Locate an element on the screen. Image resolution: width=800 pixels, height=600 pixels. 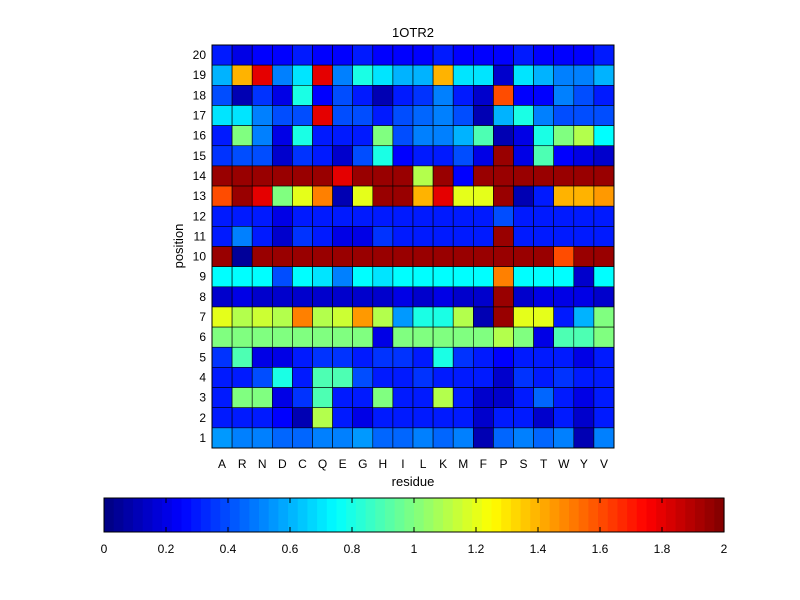
x-tick-label: C is located at coordinates (302, 464).